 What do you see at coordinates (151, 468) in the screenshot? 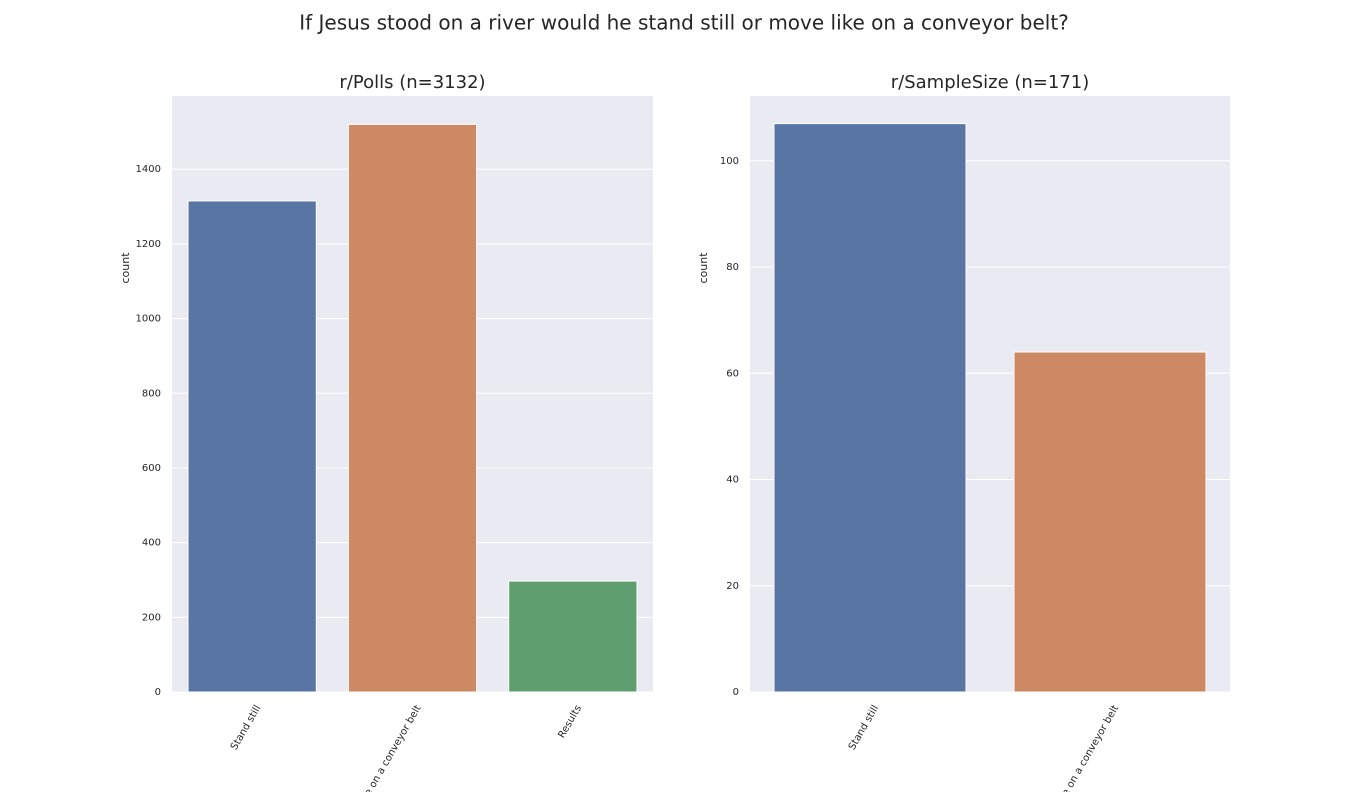
I see `y-tick-label: 600` at bounding box center [151, 468].